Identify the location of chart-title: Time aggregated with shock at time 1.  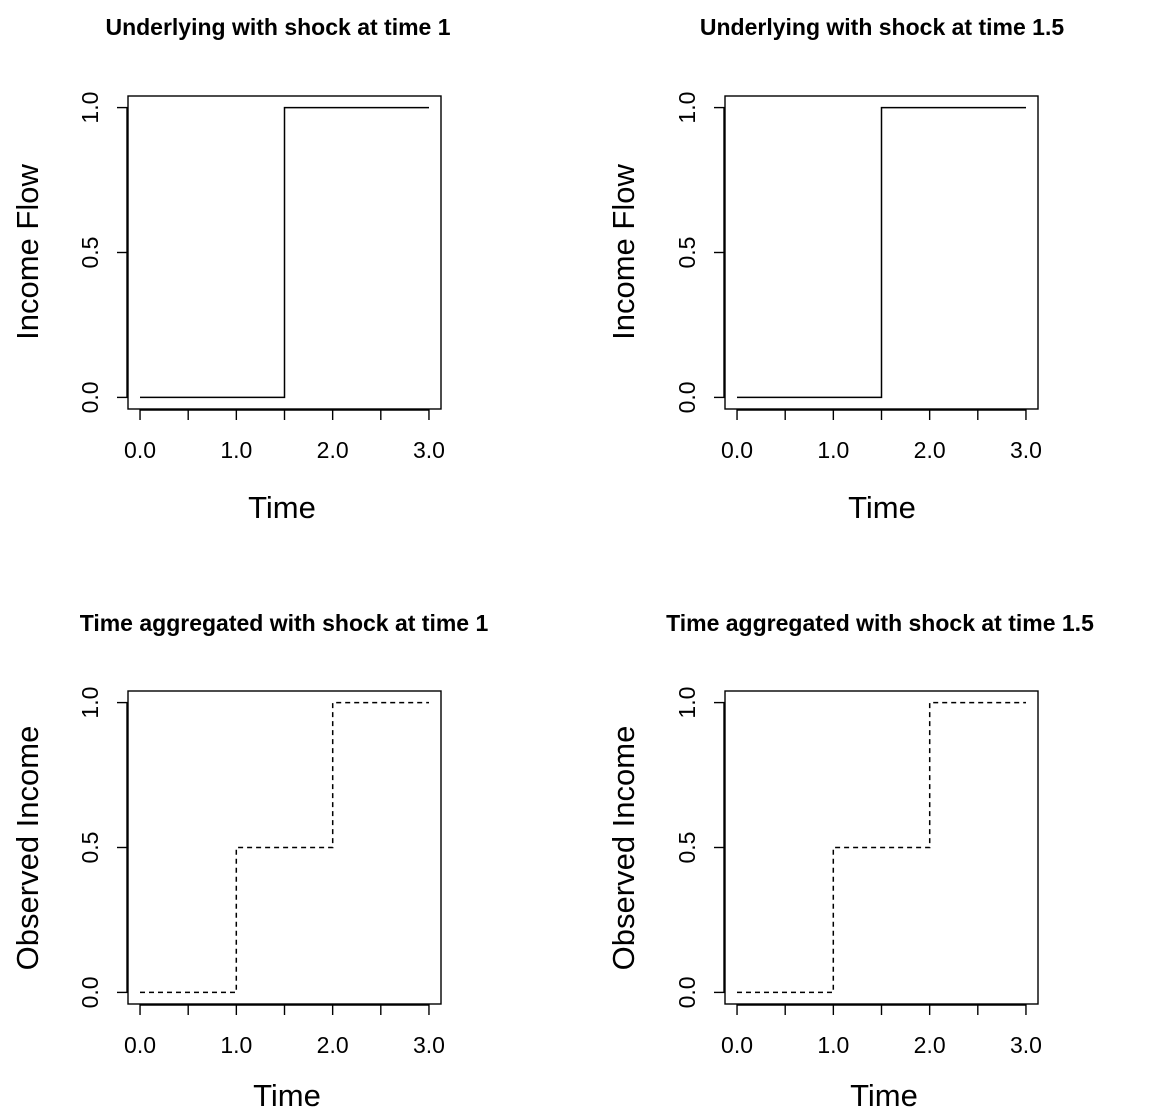
(284, 623).